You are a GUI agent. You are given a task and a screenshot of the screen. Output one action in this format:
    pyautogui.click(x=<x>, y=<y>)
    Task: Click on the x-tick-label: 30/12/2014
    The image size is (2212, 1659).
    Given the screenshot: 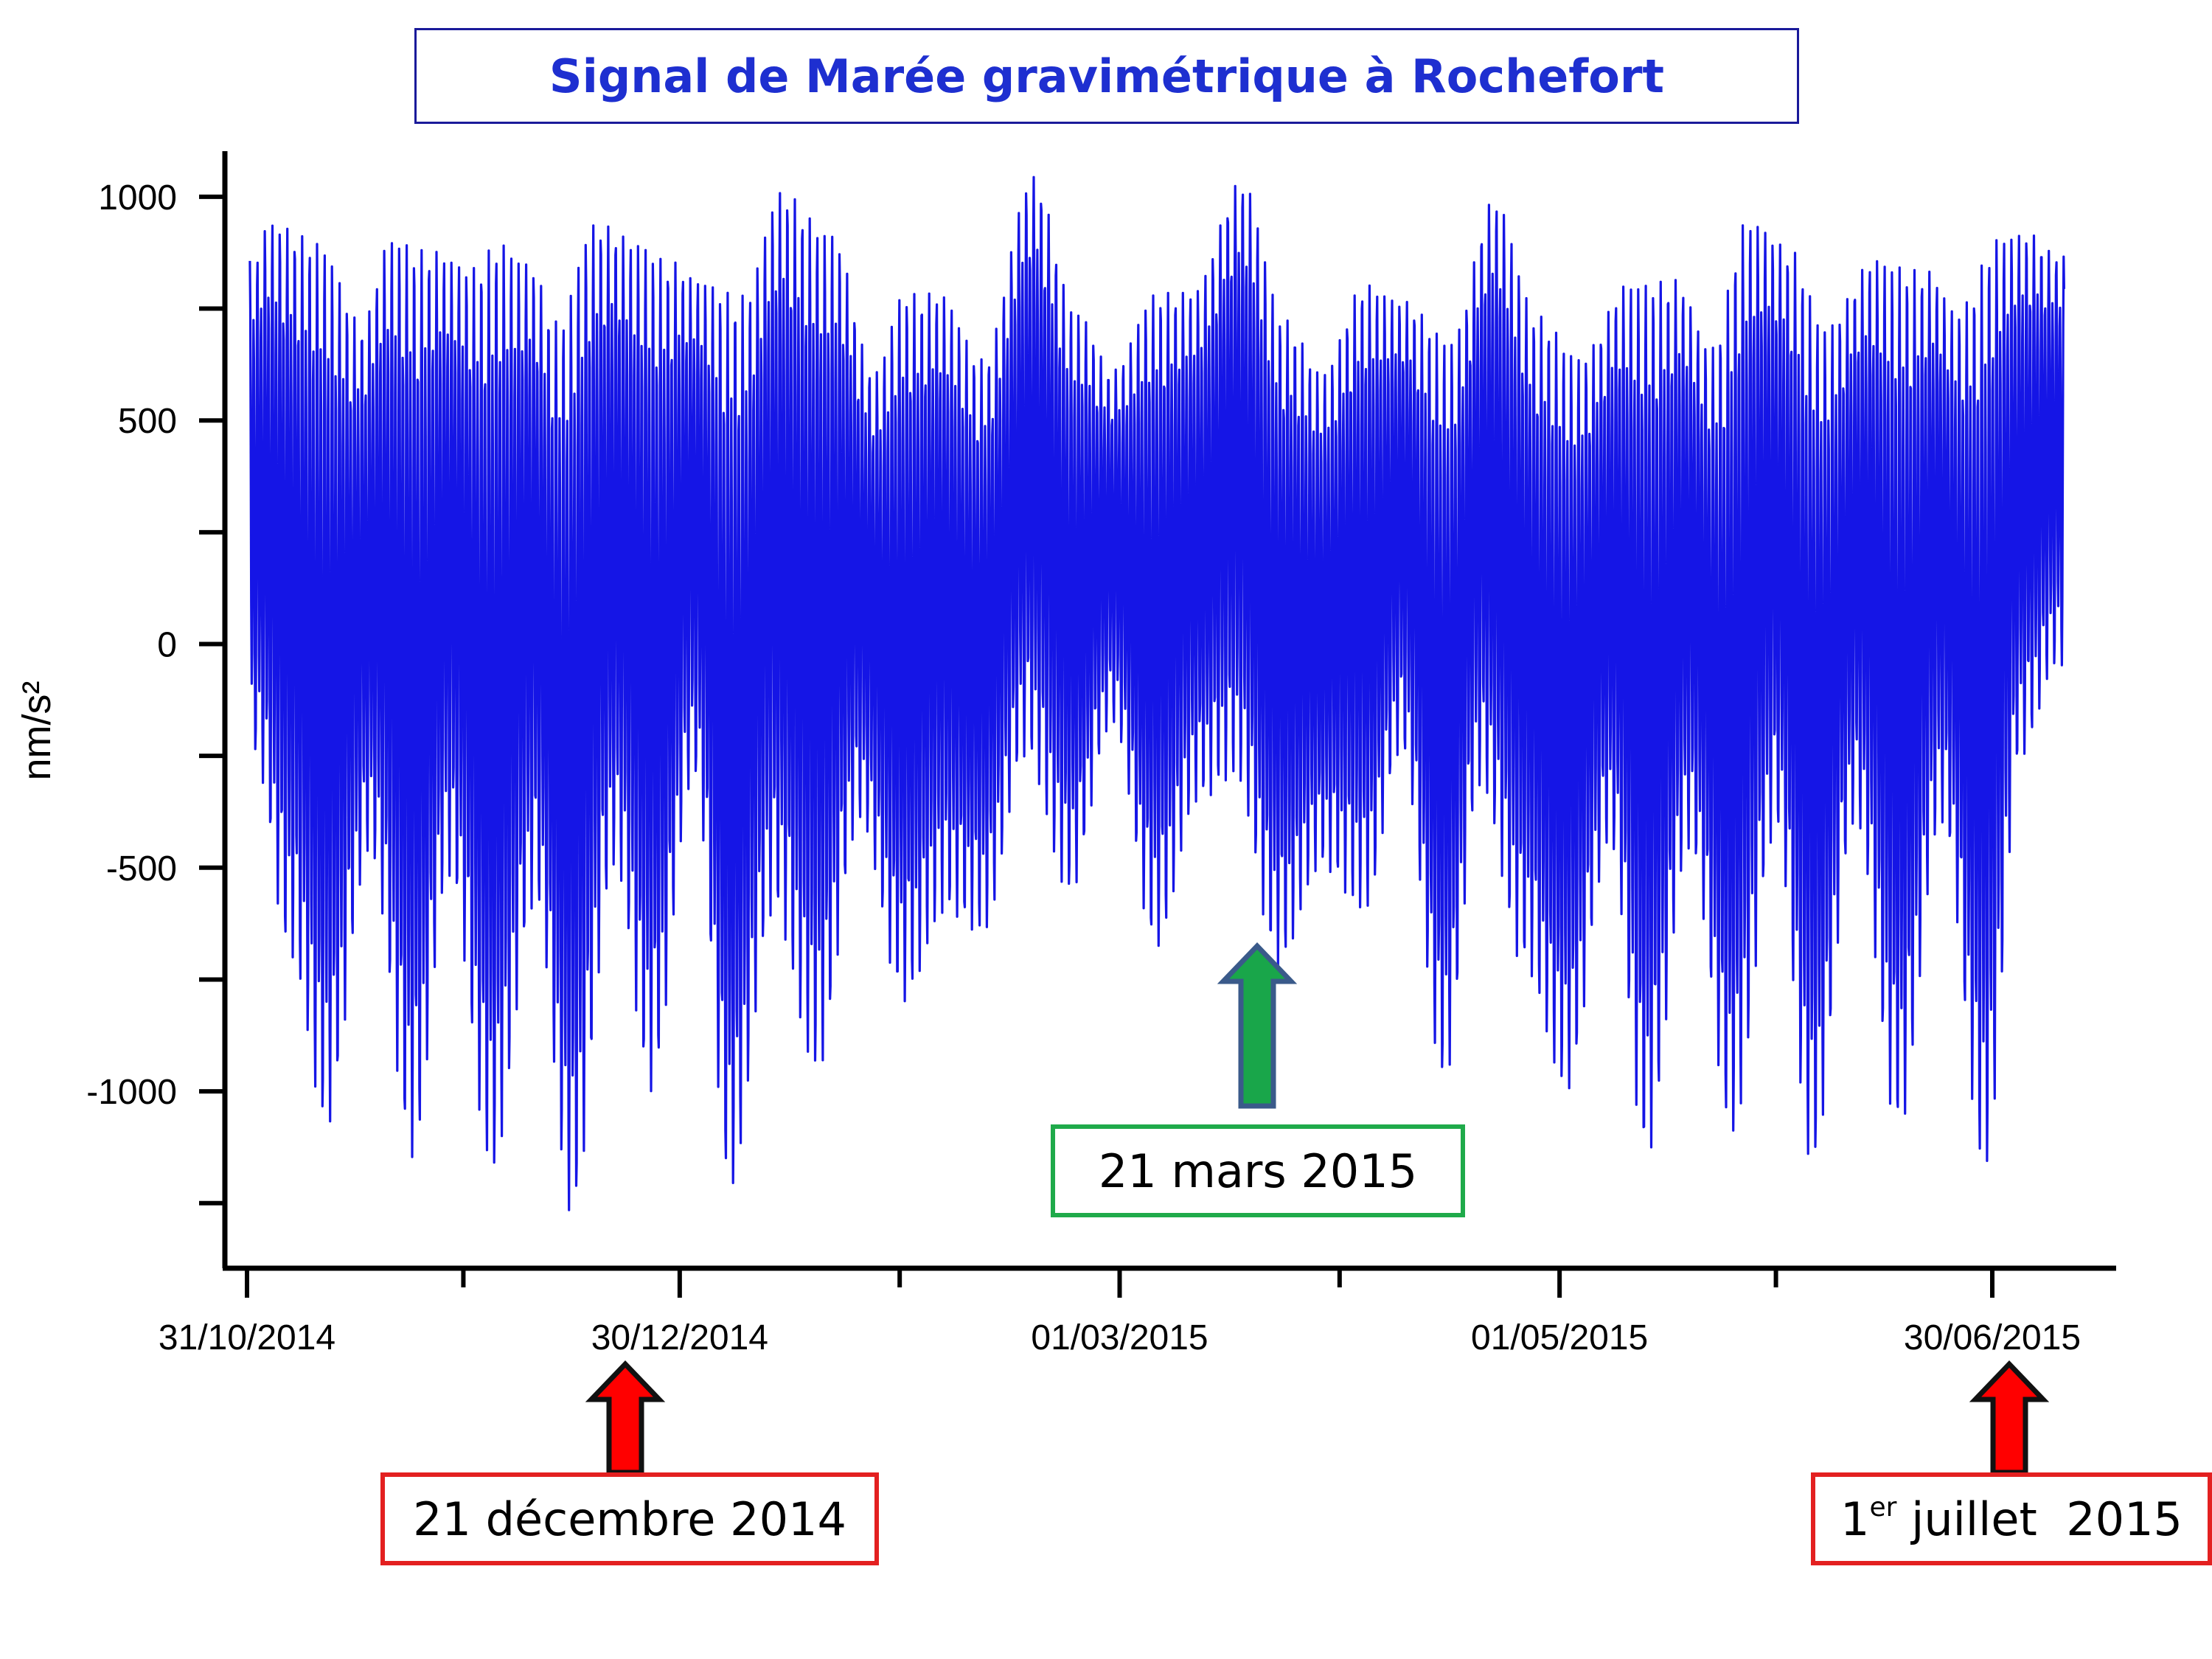 What is the action you would take?
    pyautogui.click(x=679, y=1337)
    